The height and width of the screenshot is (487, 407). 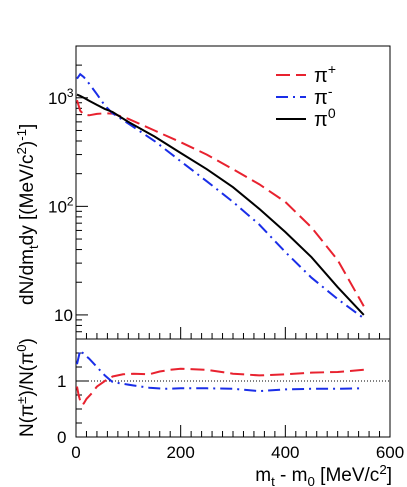 I want to click on legend-label: π-, so click(x=323, y=96).